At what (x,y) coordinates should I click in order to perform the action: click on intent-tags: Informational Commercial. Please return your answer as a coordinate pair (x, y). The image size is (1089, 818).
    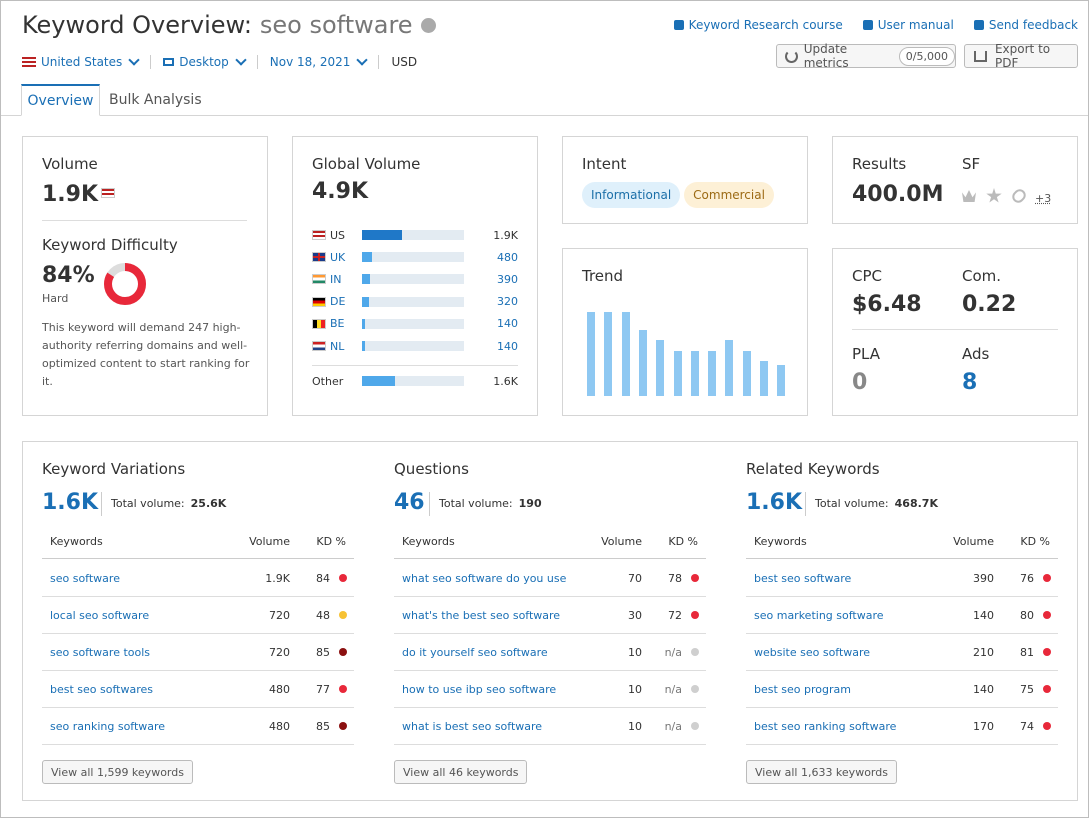
    Looking at the image, I should click on (678, 195).